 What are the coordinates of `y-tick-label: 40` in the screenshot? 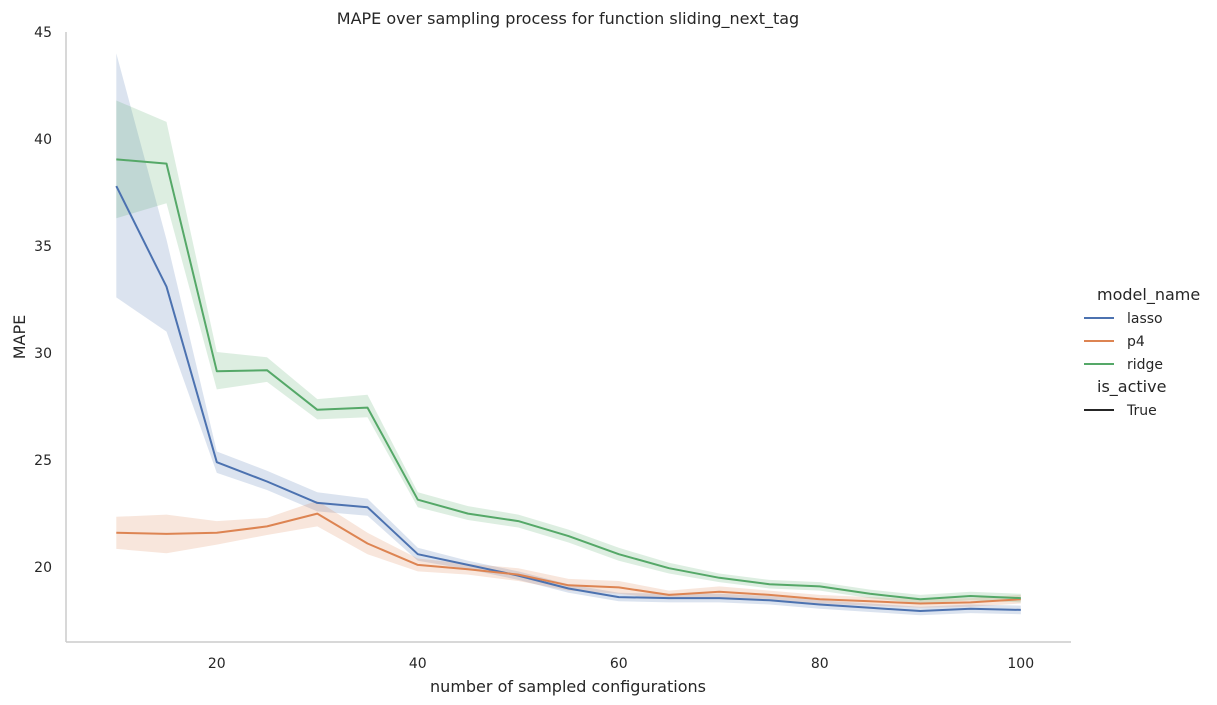 It's located at (43, 140).